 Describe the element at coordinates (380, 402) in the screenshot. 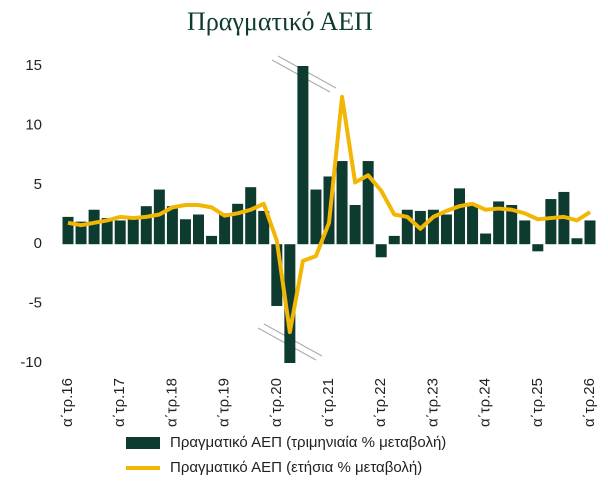

I see `x-tick-label: α΄τρ.22` at that location.